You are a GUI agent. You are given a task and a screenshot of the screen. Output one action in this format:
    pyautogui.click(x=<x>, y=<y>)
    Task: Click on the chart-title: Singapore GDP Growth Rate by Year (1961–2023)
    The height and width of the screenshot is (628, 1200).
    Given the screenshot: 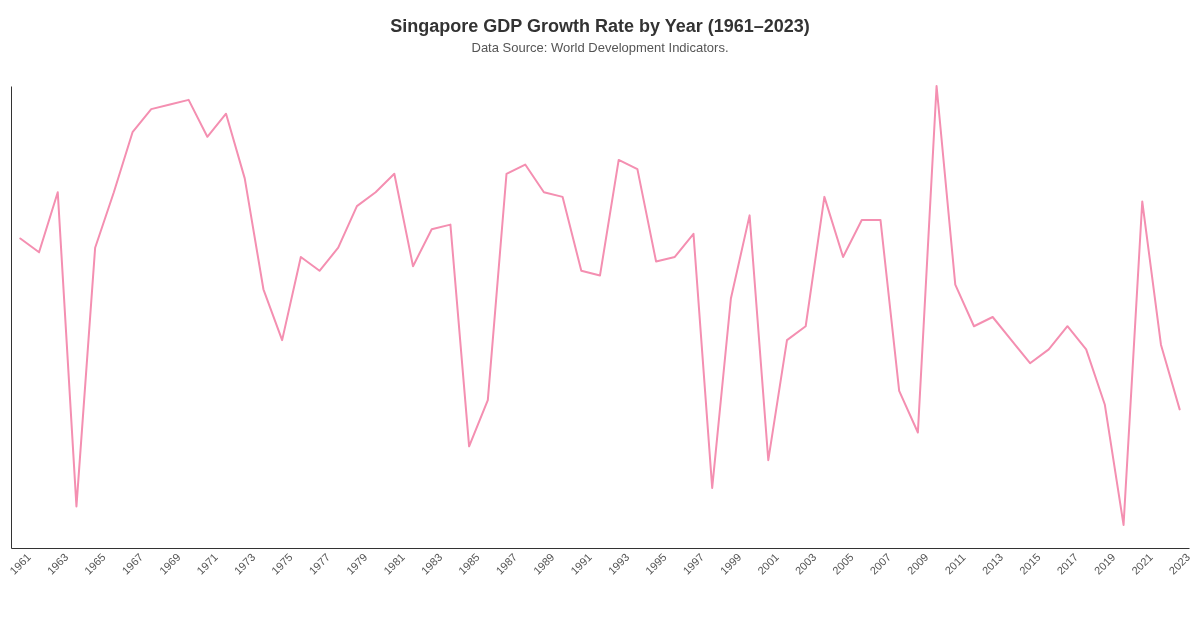 What is the action you would take?
    pyautogui.click(x=600, y=26)
    